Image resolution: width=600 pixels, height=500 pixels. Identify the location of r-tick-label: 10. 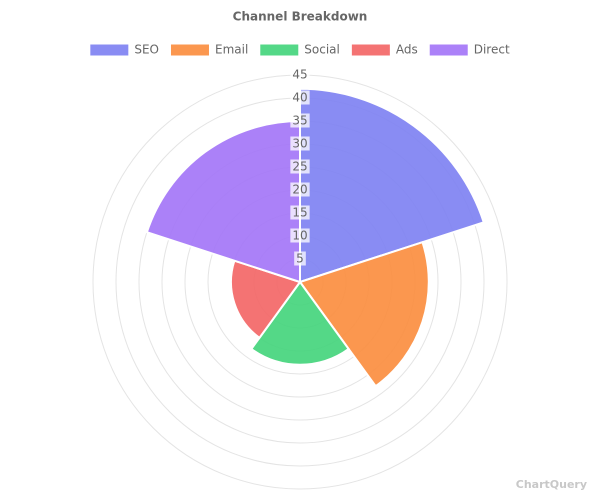
(299, 236).